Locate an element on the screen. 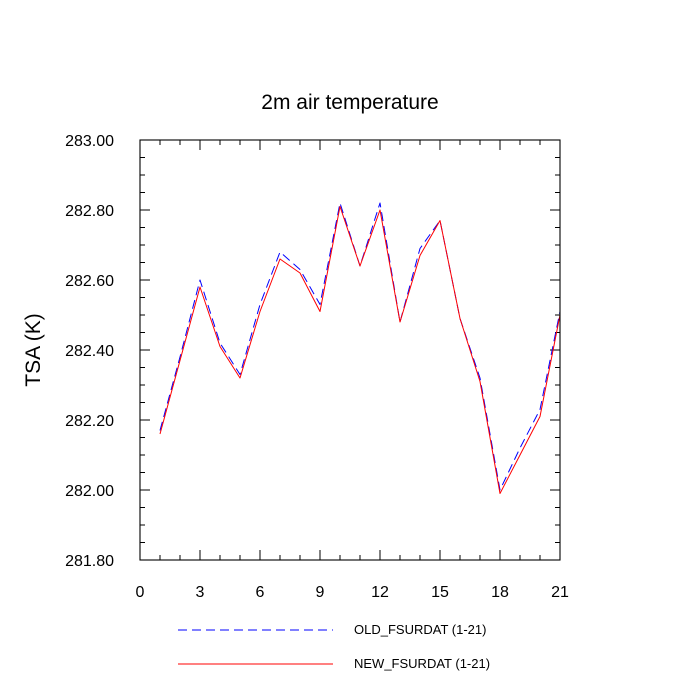  chart-title: 2m air temperature is located at coordinates (349, 102).